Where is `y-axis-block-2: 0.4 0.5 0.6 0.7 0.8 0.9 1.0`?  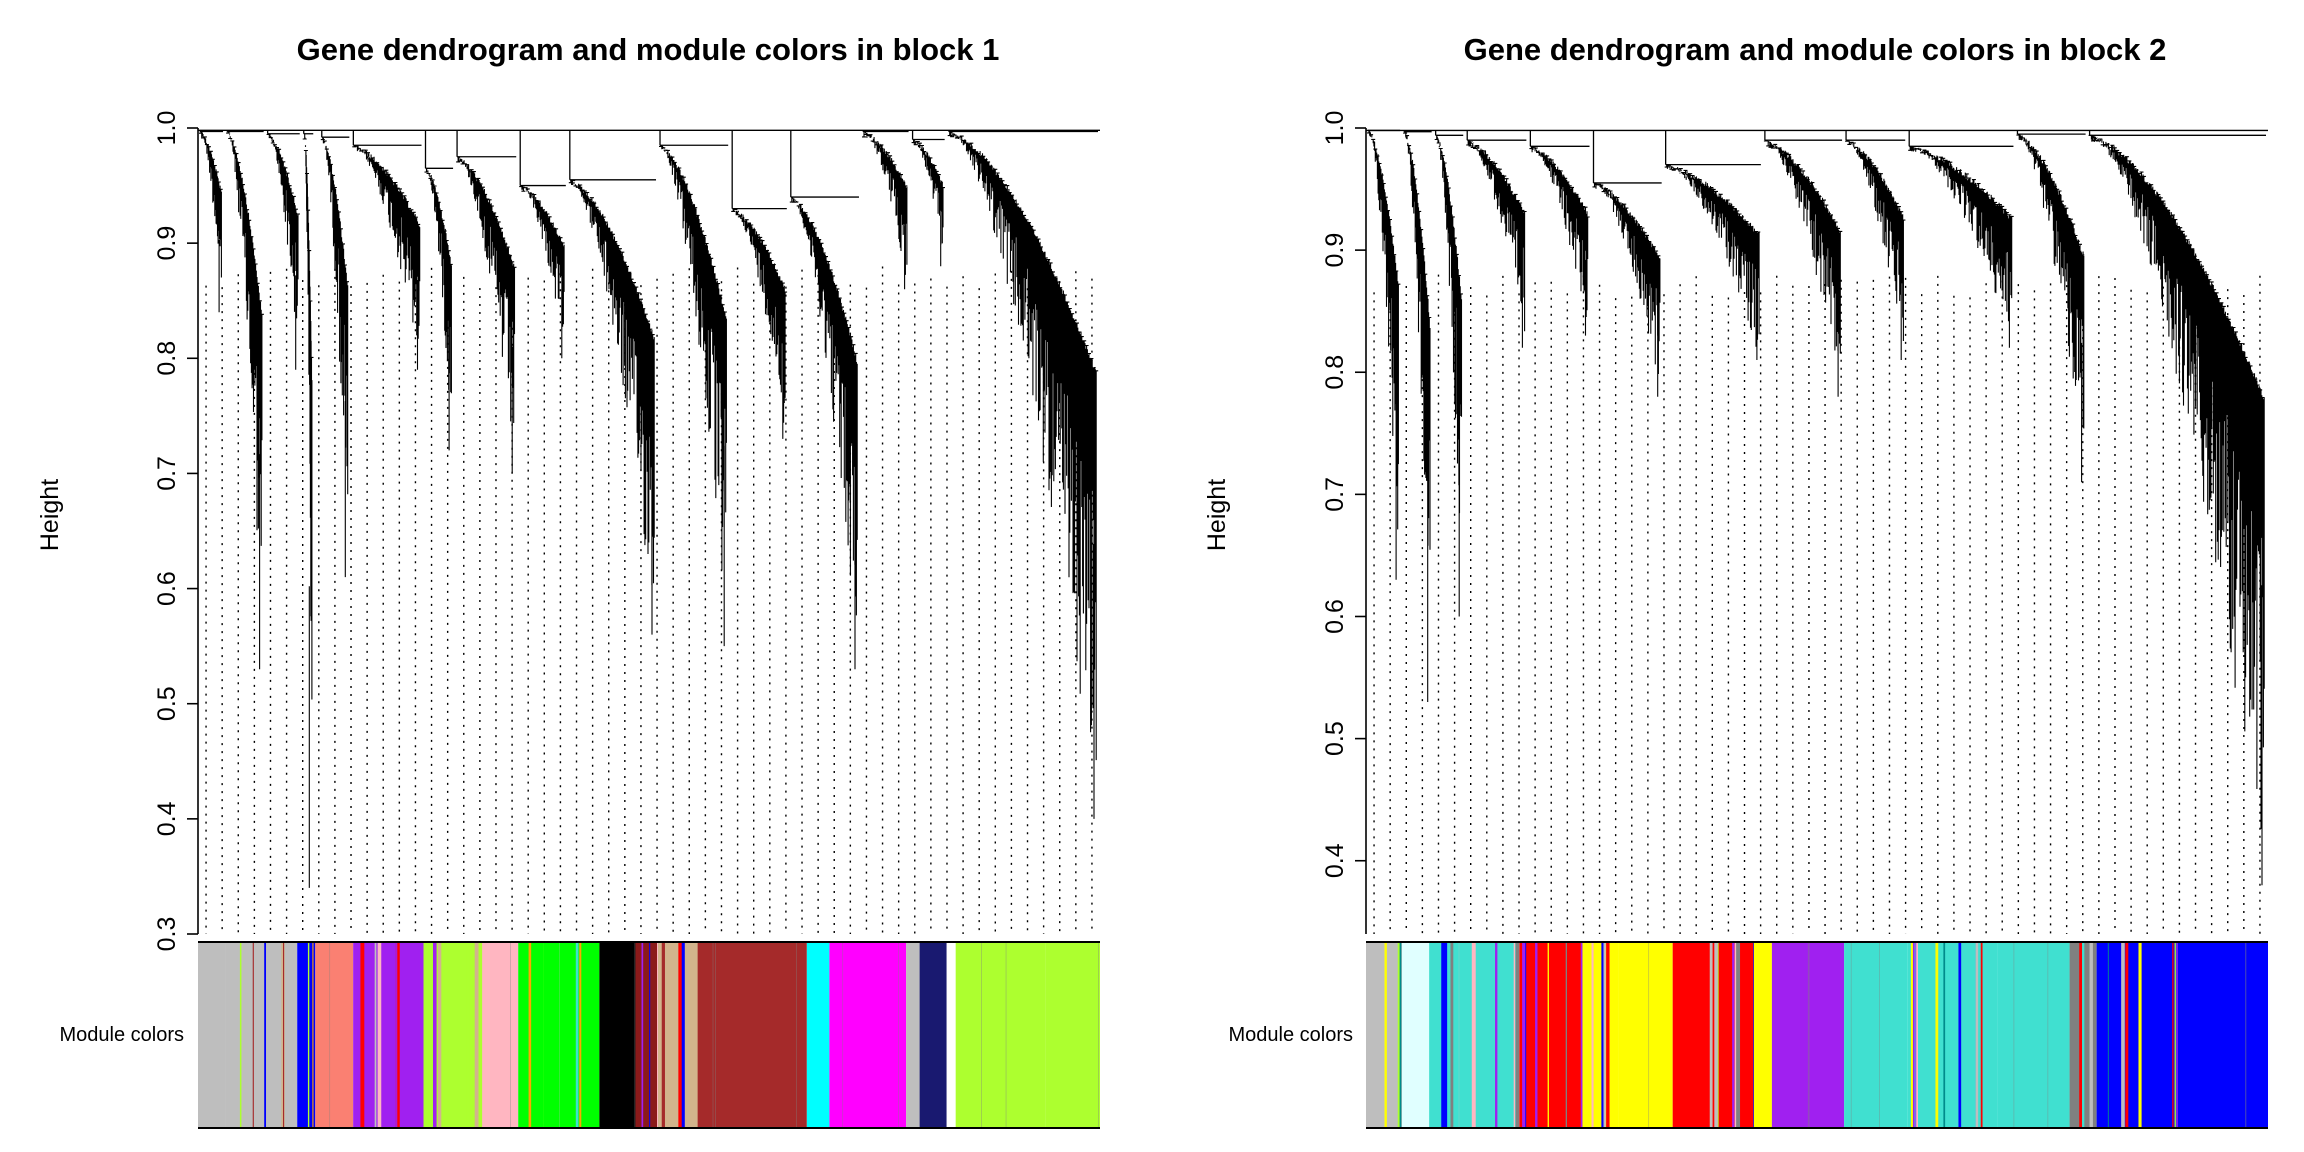
y-axis-block-2: 0.4 0.5 0.6 0.7 0.8 0.9 1.0 is located at coordinates (1344, 522).